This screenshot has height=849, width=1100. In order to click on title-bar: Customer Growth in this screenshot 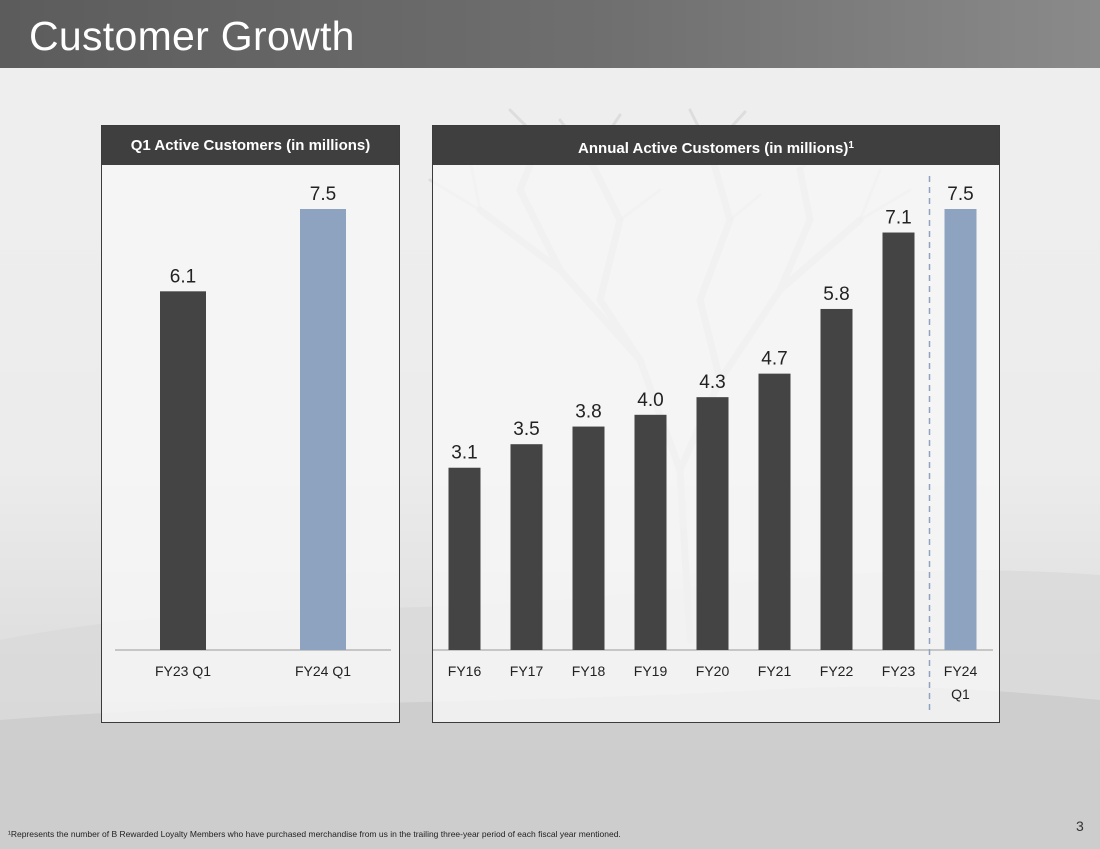, I will do `click(550, 34)`.